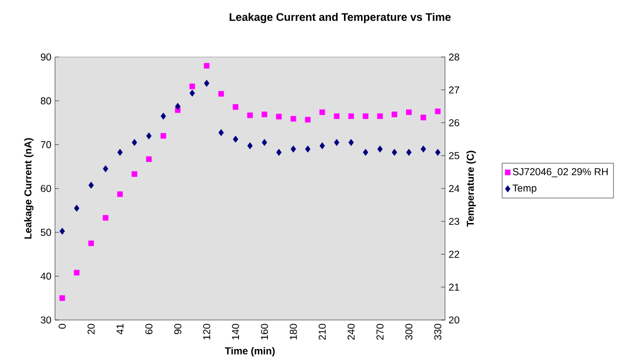 The width and height of the screenshot is (629, 364). Describe the element at coordinates (454, 122) in the screenshot. I see `y2-tick-label: 26` at that location.